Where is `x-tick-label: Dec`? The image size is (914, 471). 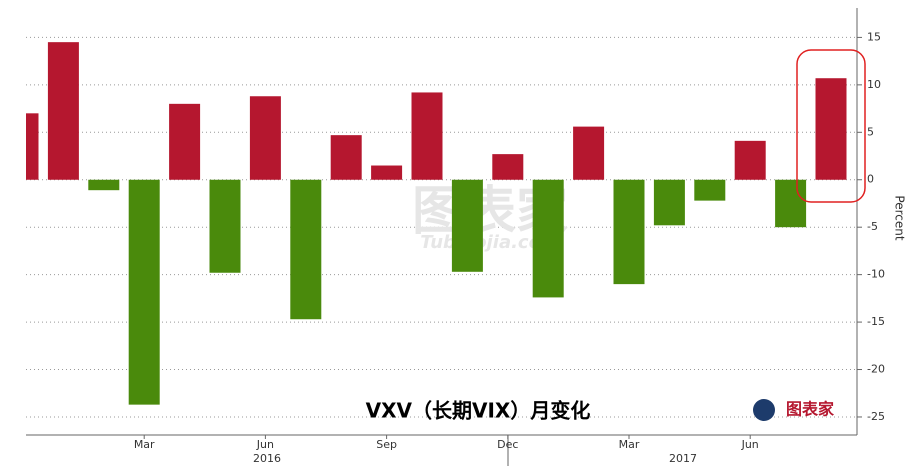 x-tick-label: Dec is located at coordinates (507, 444).